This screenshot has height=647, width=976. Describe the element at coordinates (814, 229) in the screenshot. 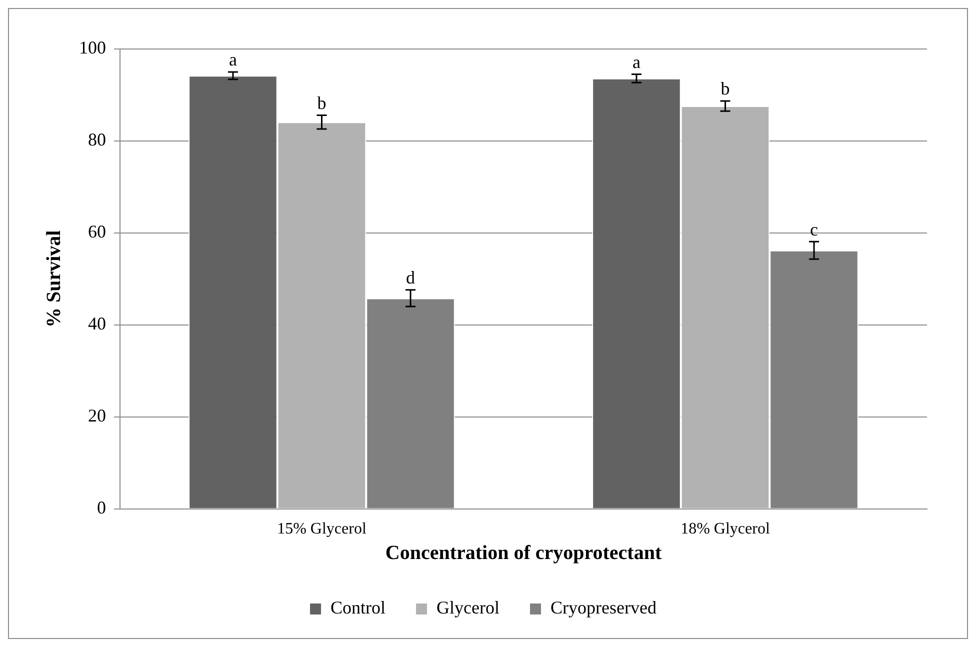

I see `annotation: c` at that location.